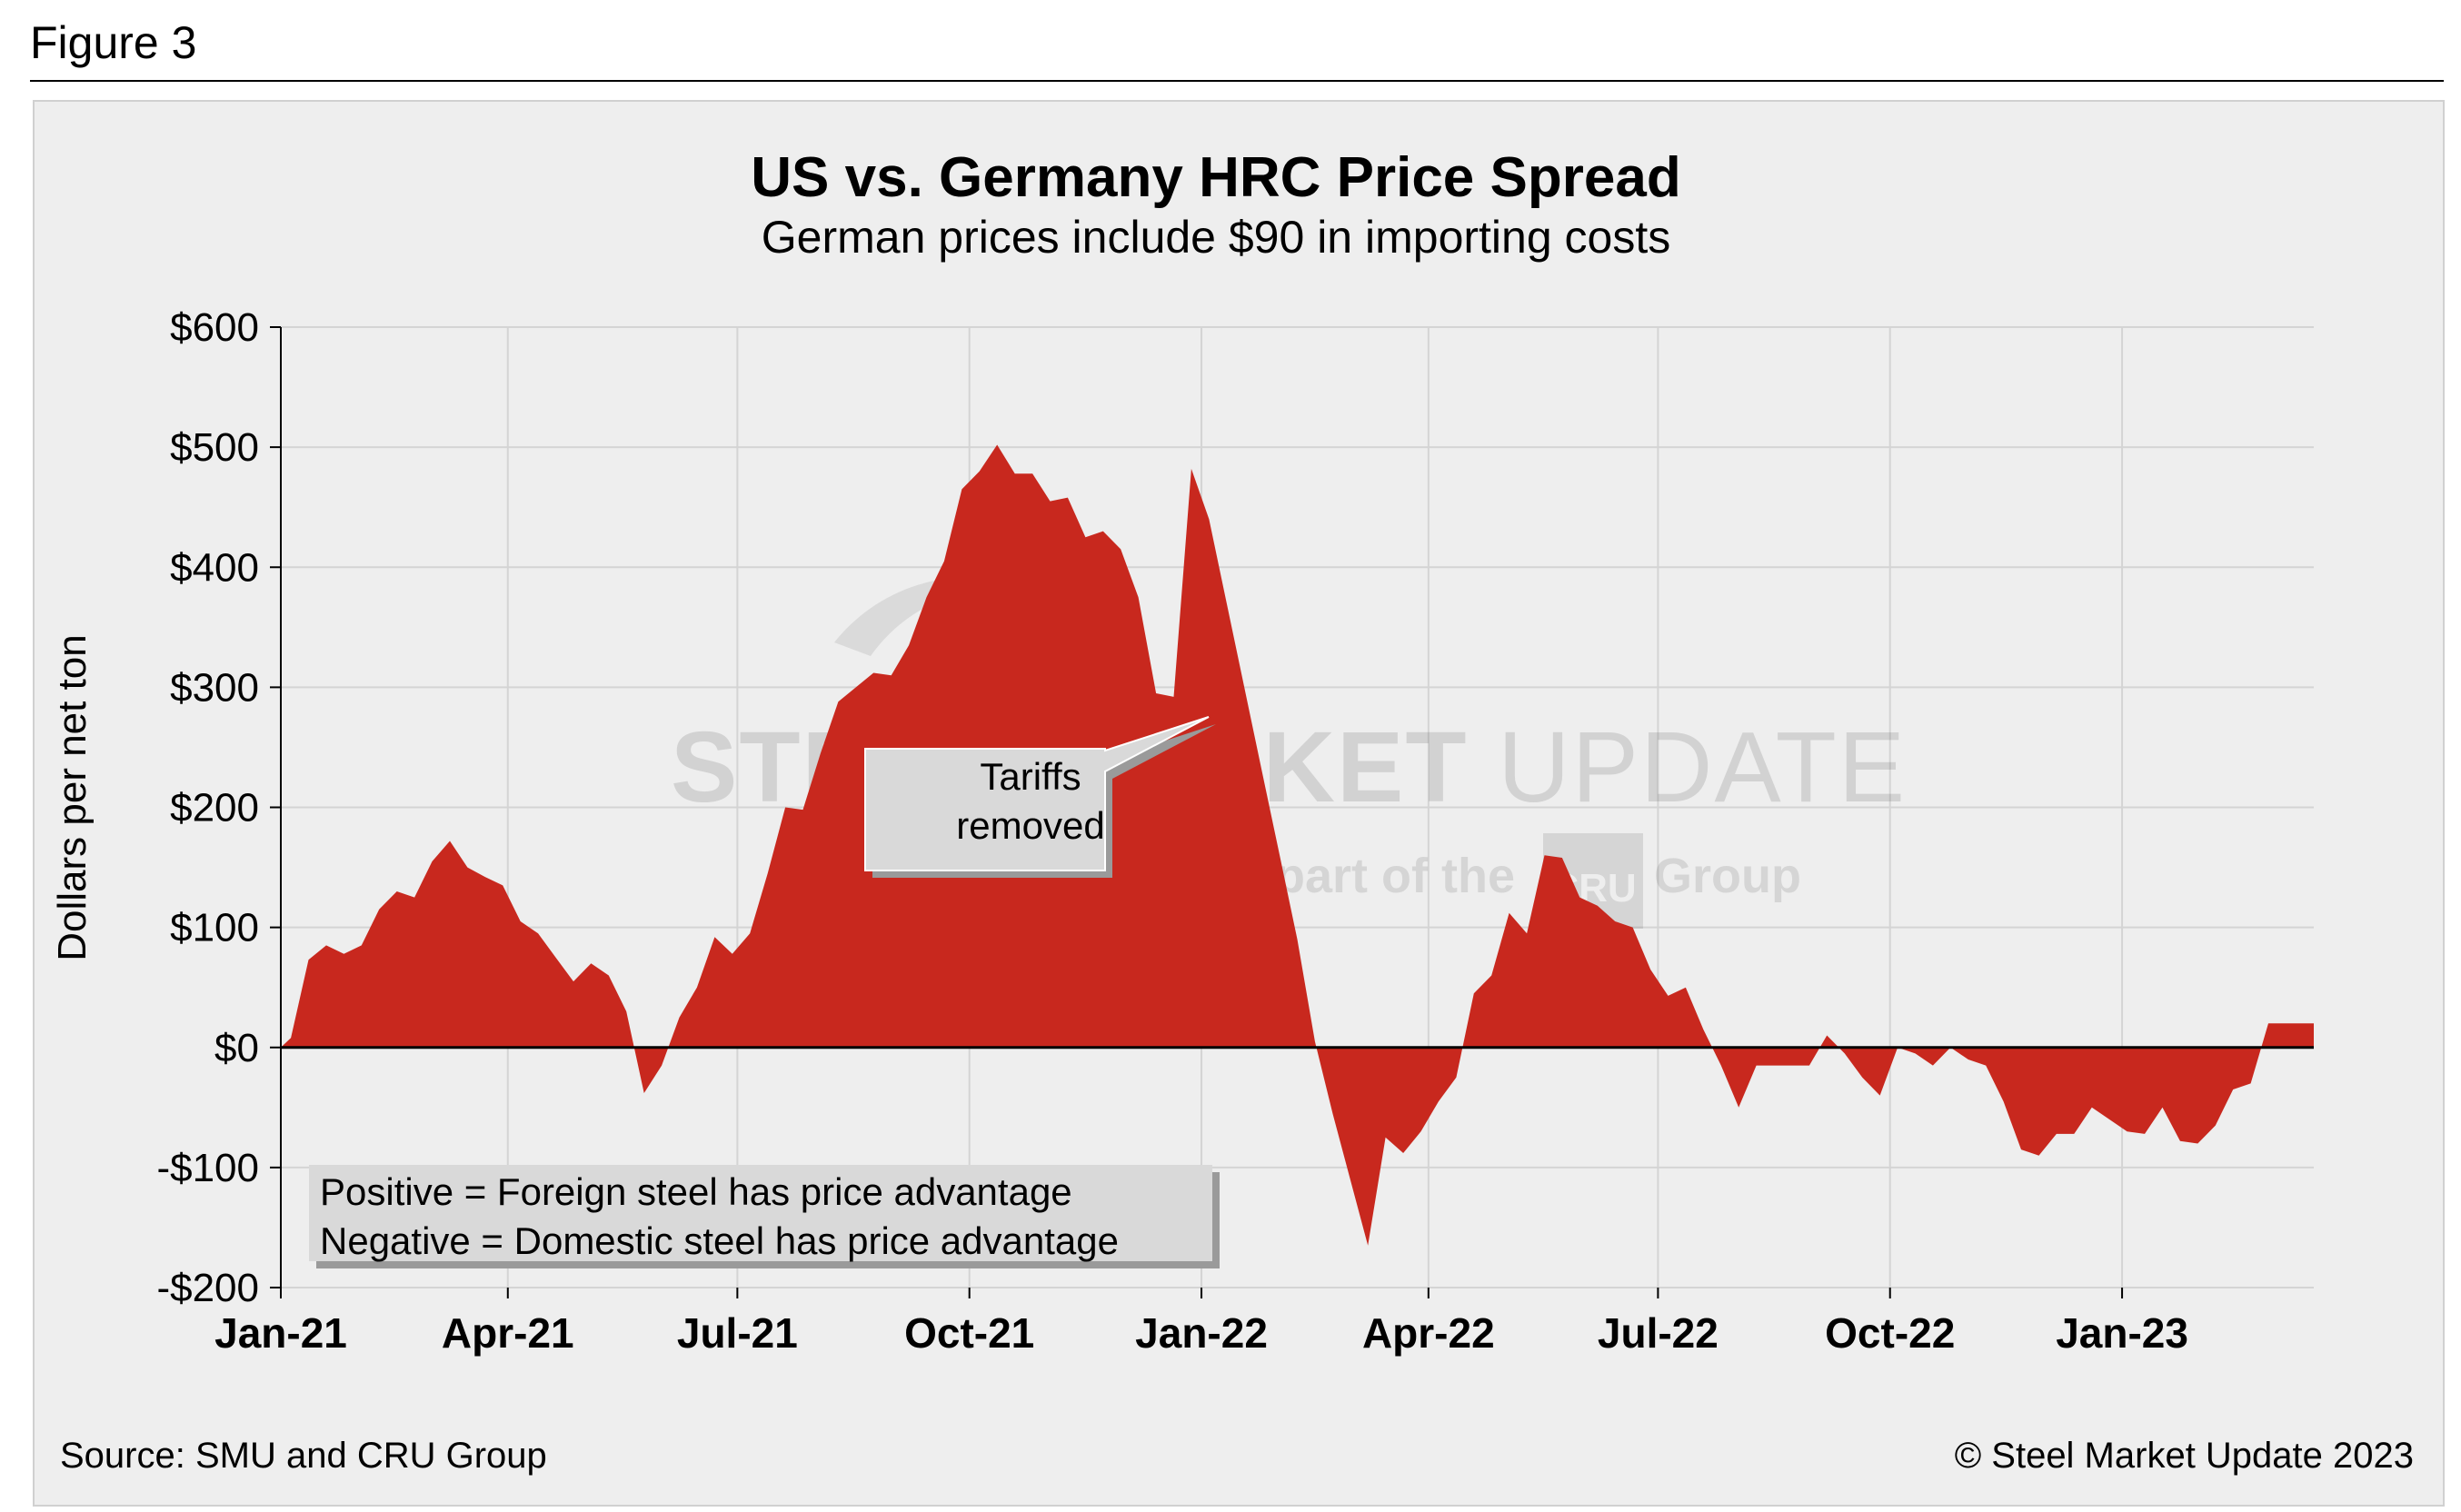 Image resolution: width=2461 pixels, height=1512 pixels. Describe the element at coordinates (1395, 876) in the screenshot. I see `watermark-tagline-start: part of the` at that location.